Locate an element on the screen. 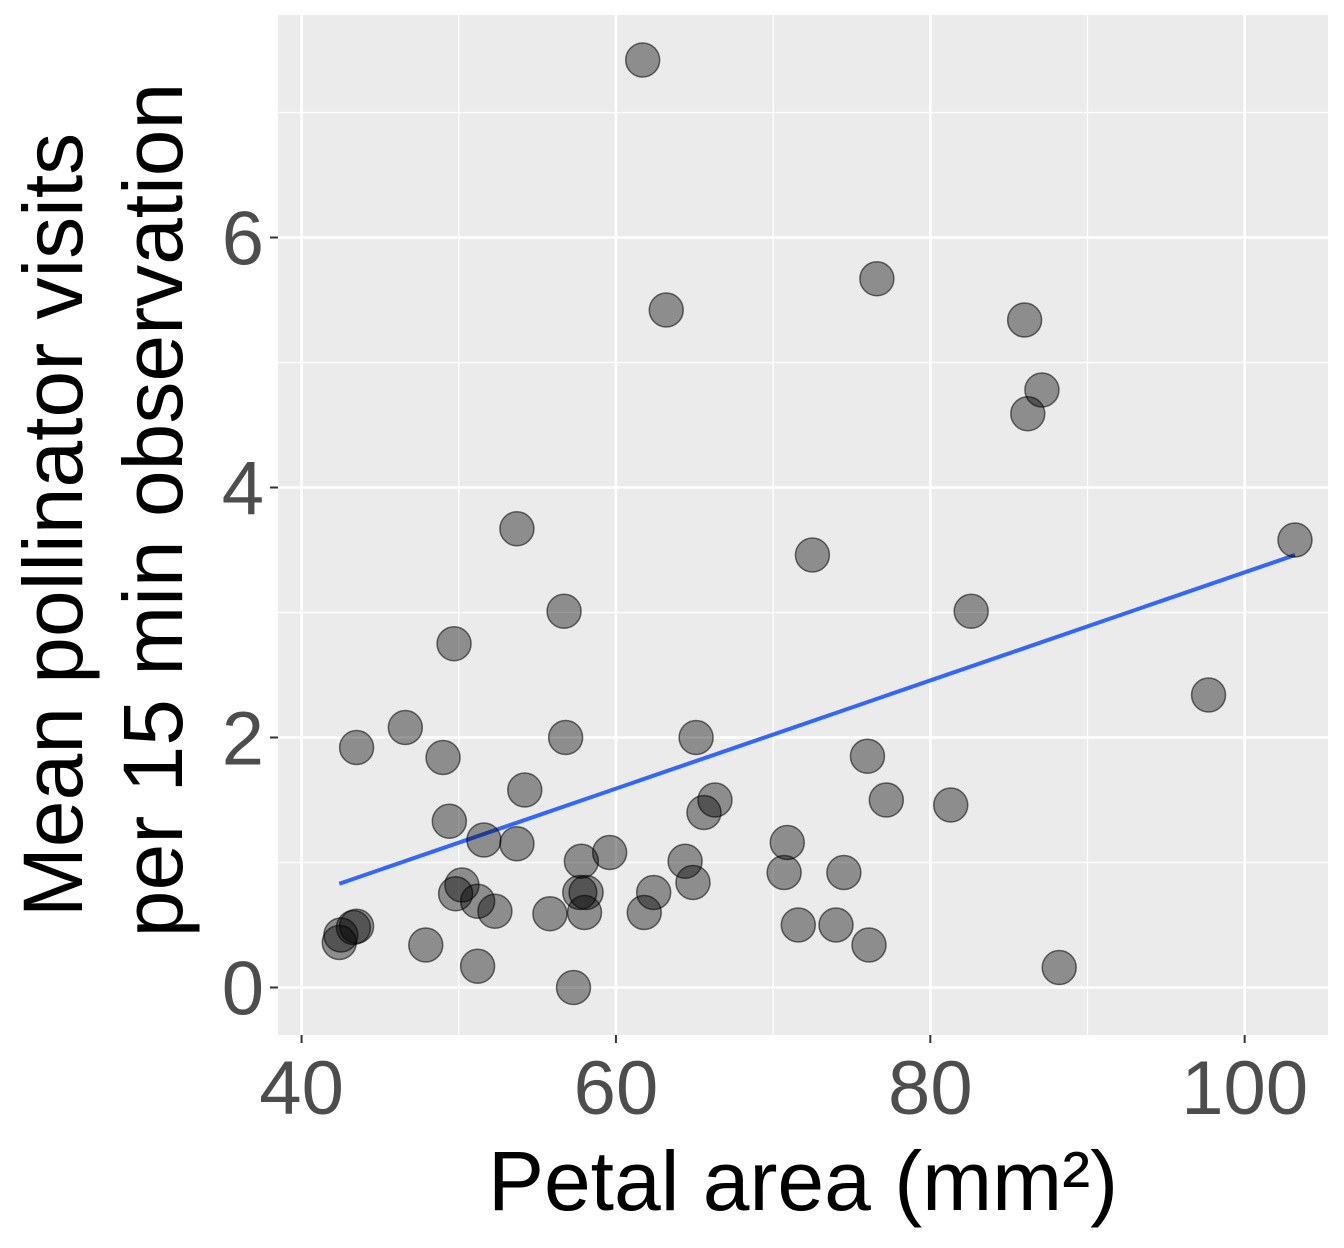 This screenshot has height=1248, width=1344. y-axis-title-line-1: Mean pollinator visits is located at coordinates (53, 525).